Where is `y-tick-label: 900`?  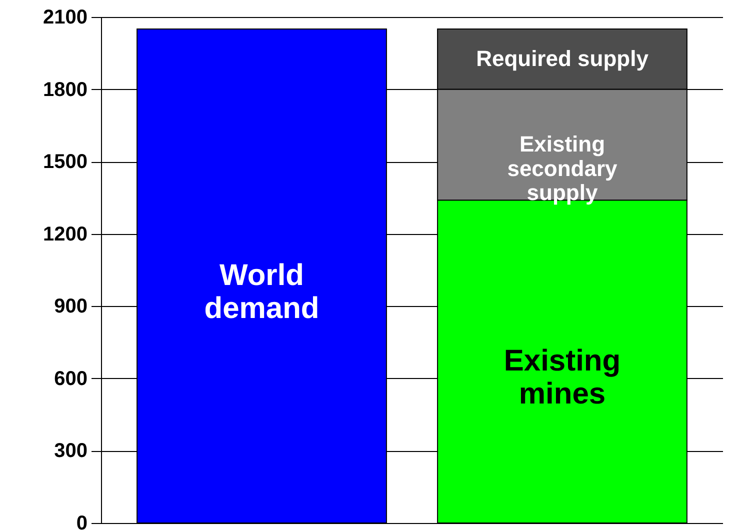
y-tick-label: 900 is located at coordinates (71, 307).